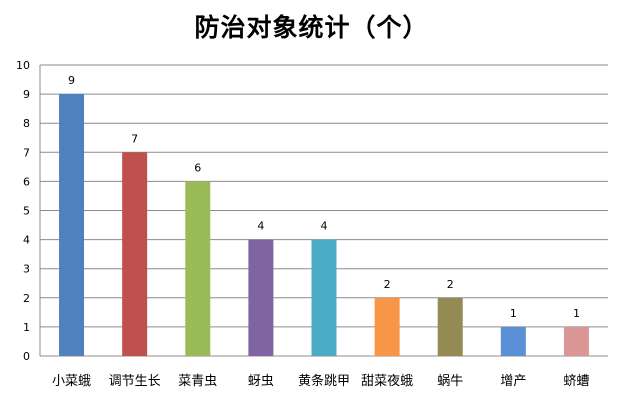 This screenshot has height=405, width=623. I want to click on y-tick-label: 0, so click(26, 356).